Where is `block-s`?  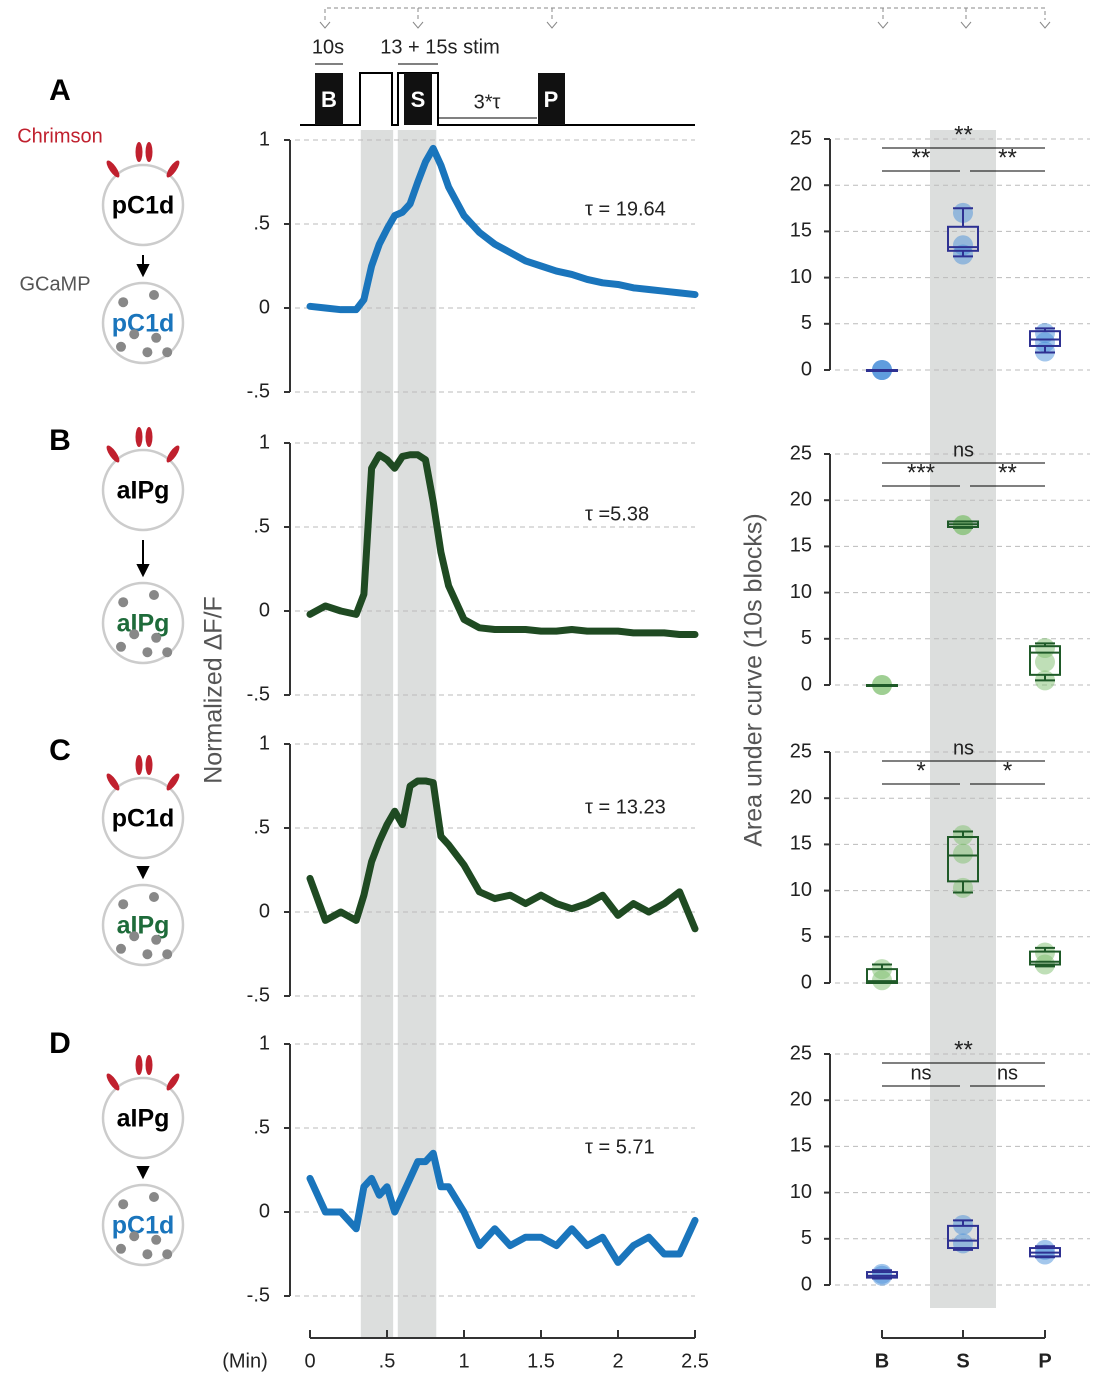 block-s is located at coordinates (418, 99).